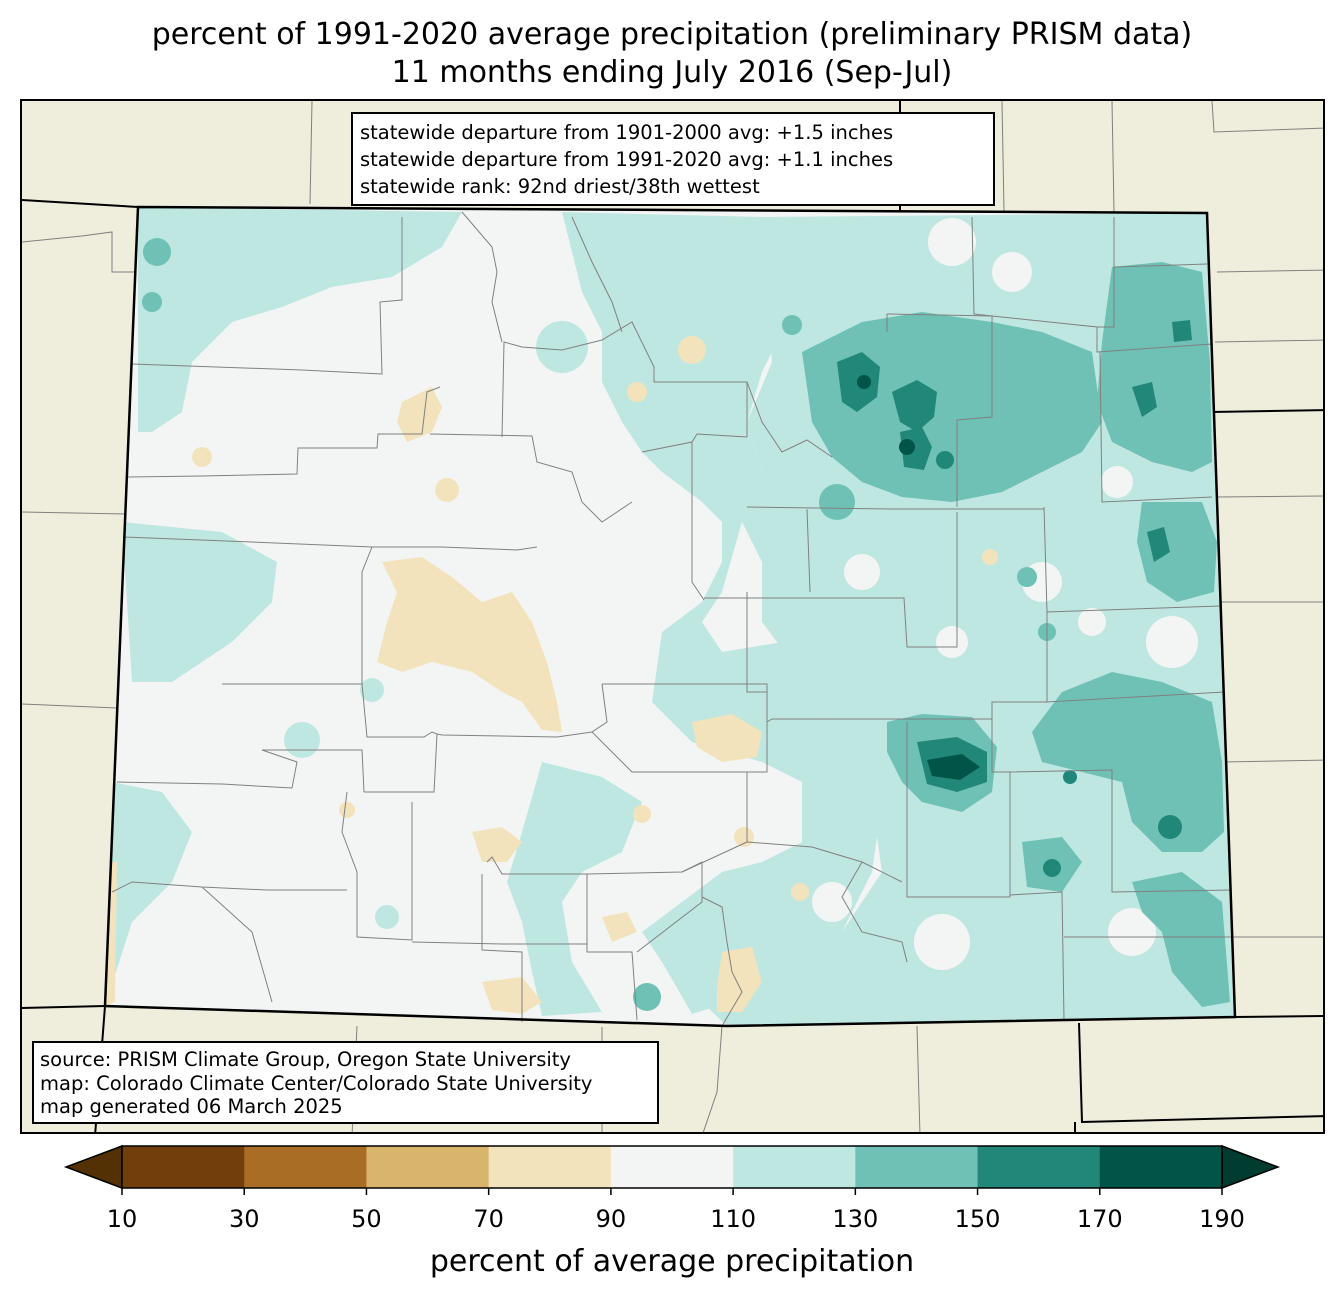 The image size is (1344, 1299). Describe the element at coordinates (122, 1219) in the screenshot. I see `colorbar-tick-label: 10` at that location.